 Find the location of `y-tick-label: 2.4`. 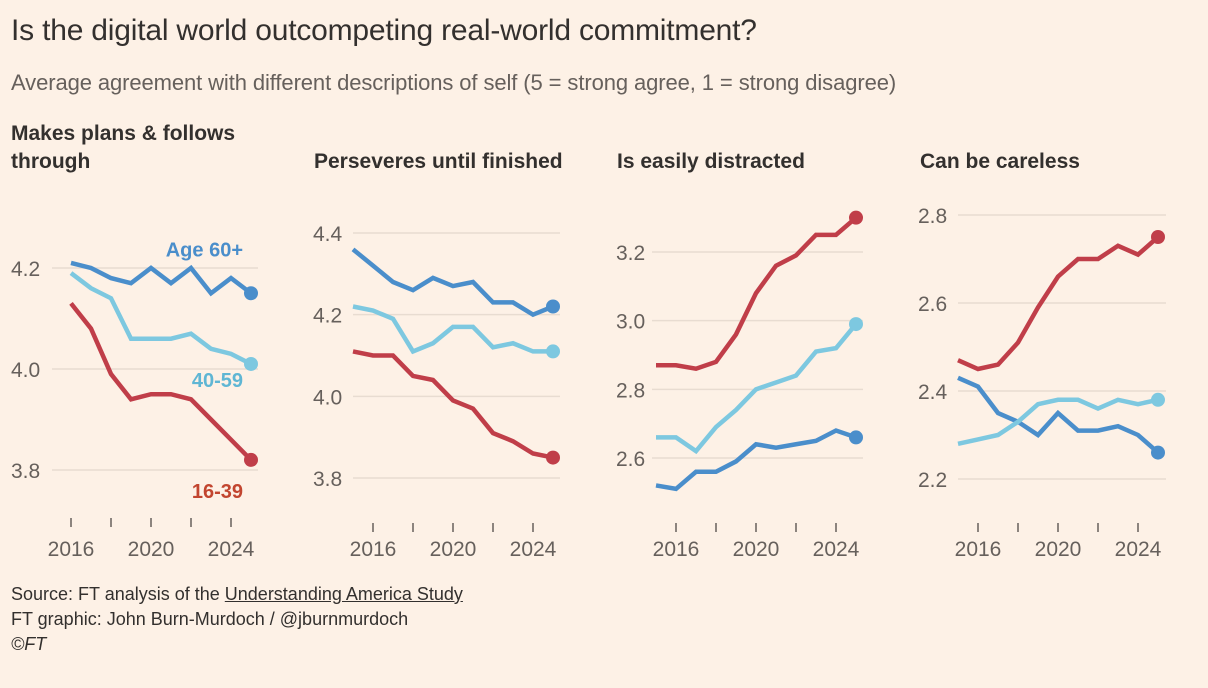

y-tick-label: 2.4 is located at coordinates (933, 392).